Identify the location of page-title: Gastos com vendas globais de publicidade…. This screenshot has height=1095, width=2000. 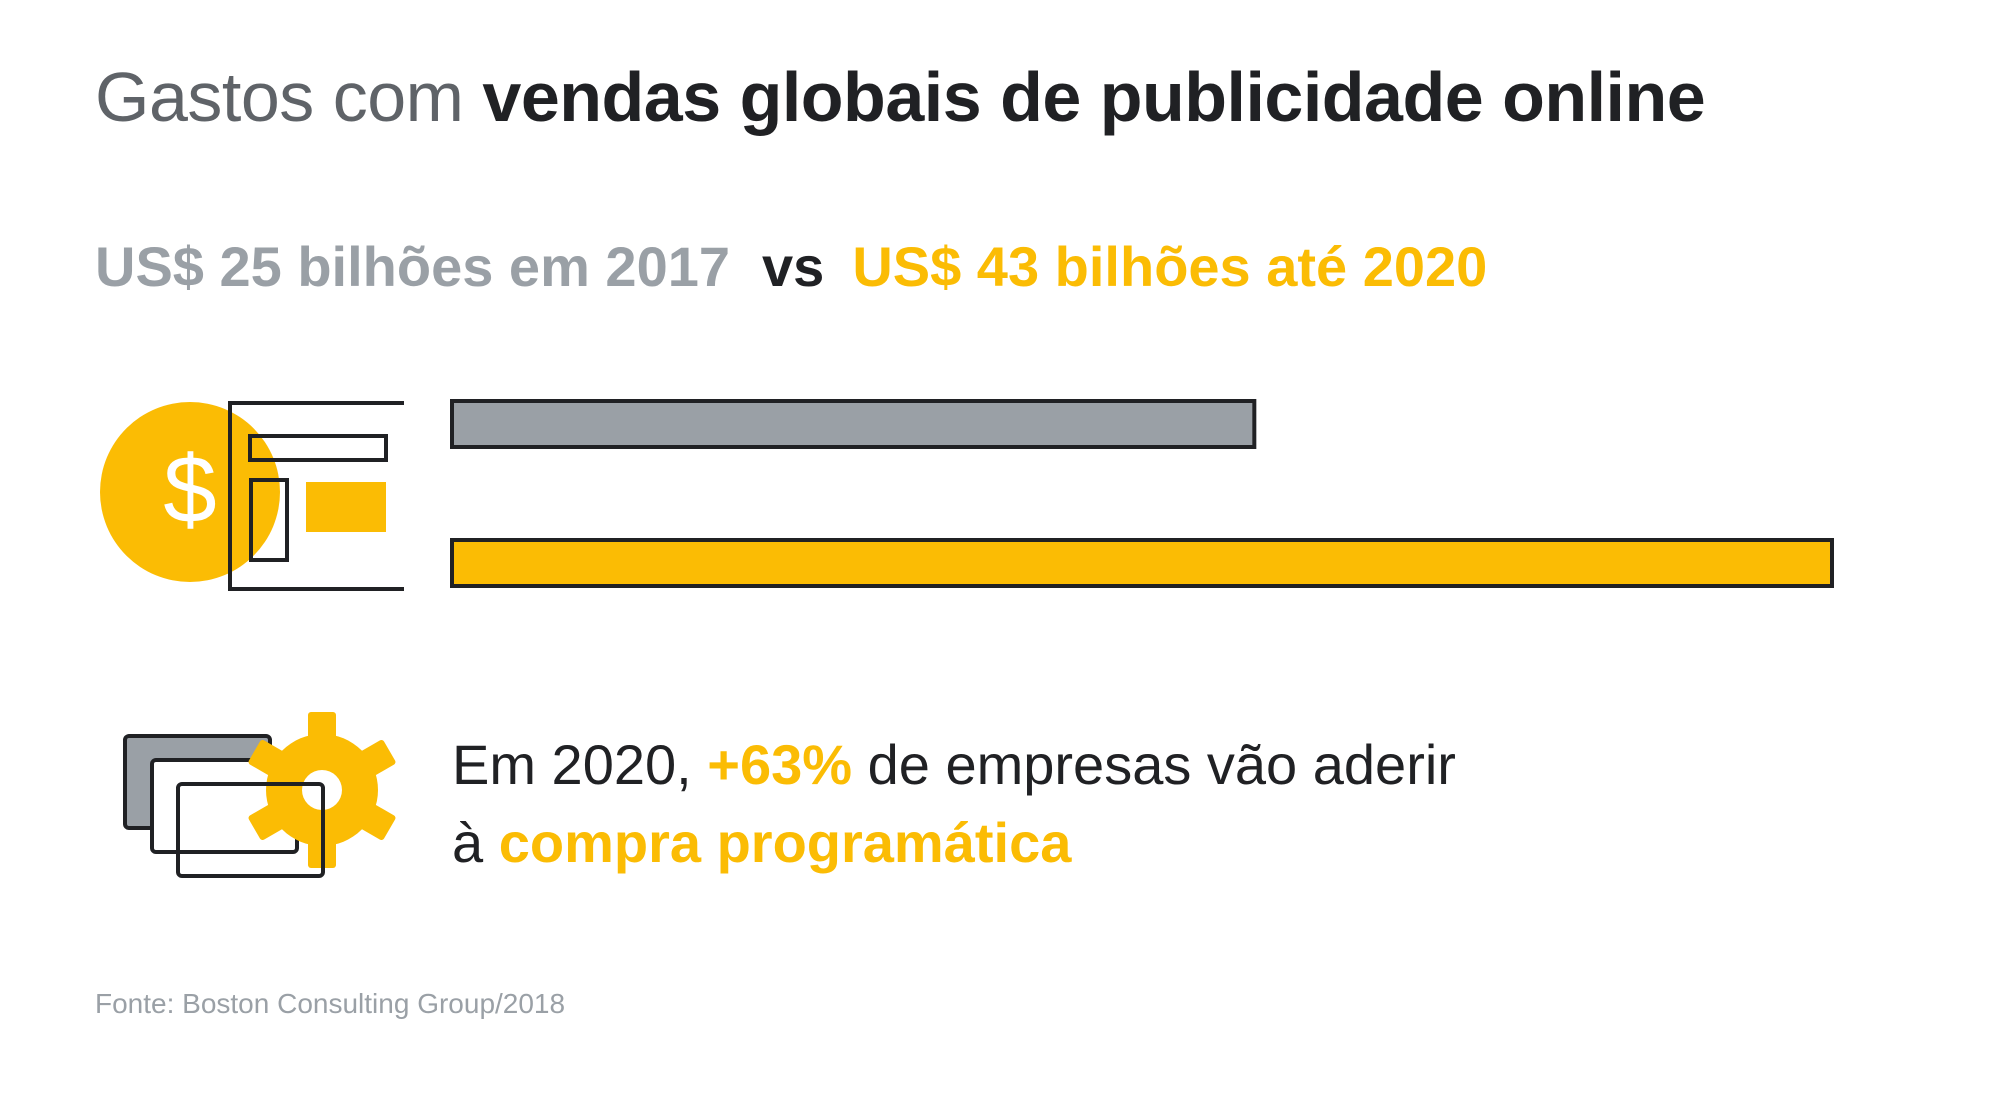
(900, 97).